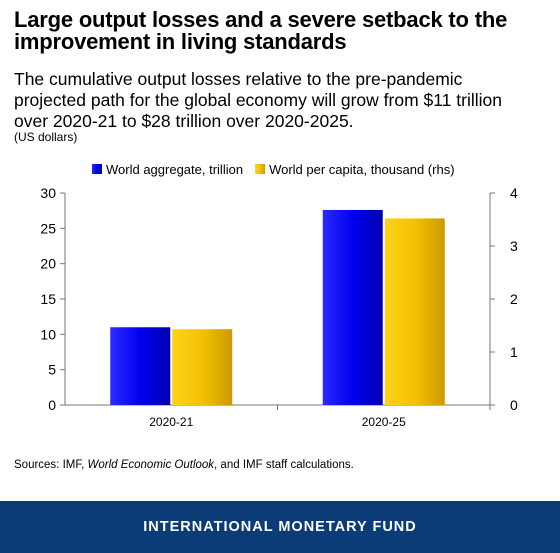 The image size is (560, 553). I want to click on y-left-tick-label: 15, so click(48, 299).